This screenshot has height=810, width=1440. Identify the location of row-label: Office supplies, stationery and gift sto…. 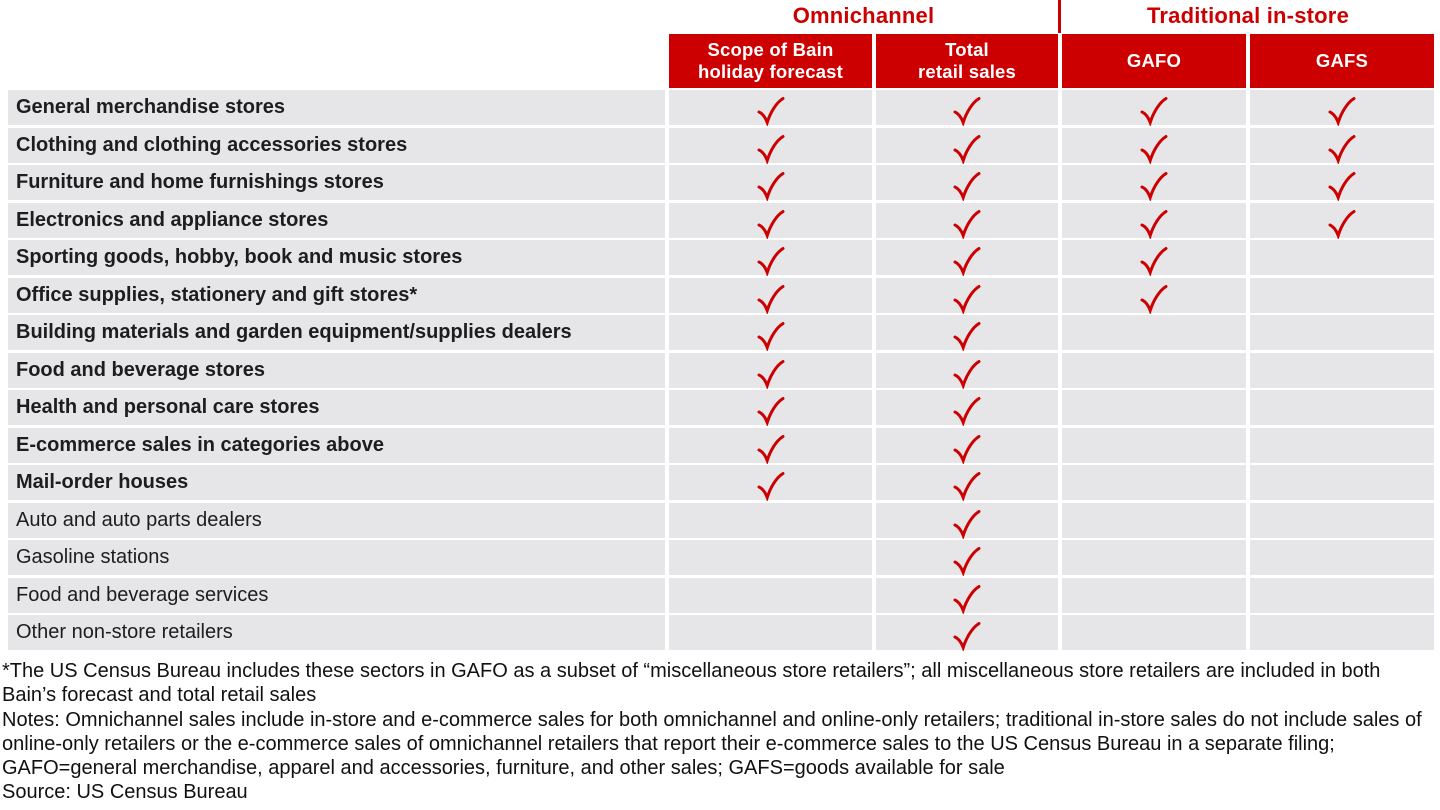
(336, 295).